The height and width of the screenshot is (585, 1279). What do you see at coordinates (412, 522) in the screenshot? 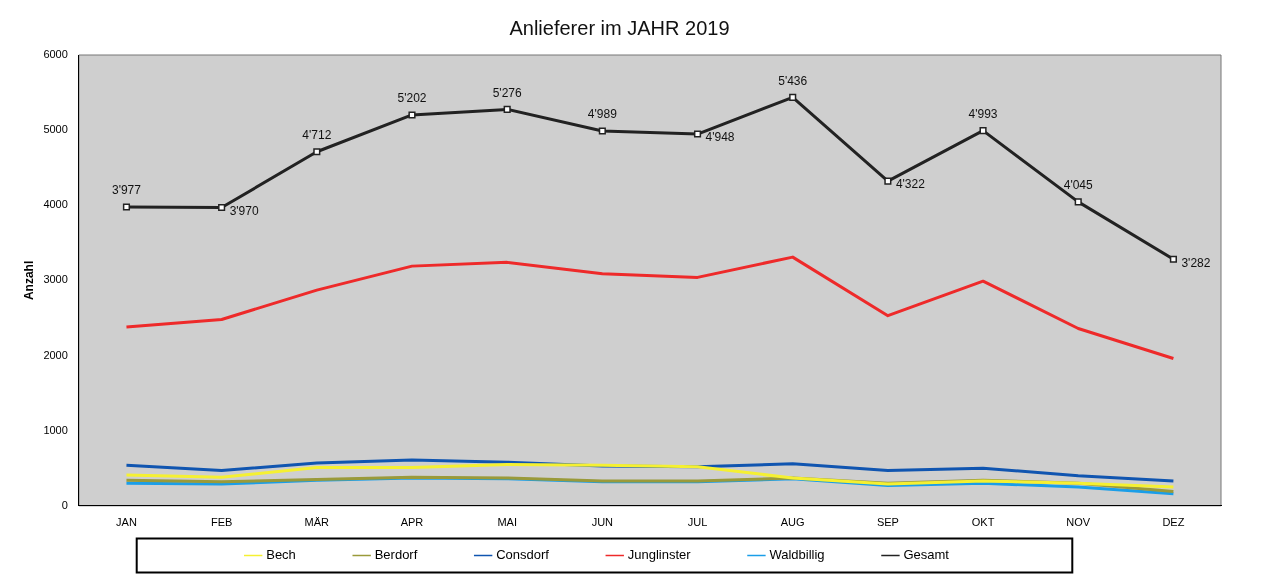
I see `x-tick-label: APR` at bounding box center [412, 522].